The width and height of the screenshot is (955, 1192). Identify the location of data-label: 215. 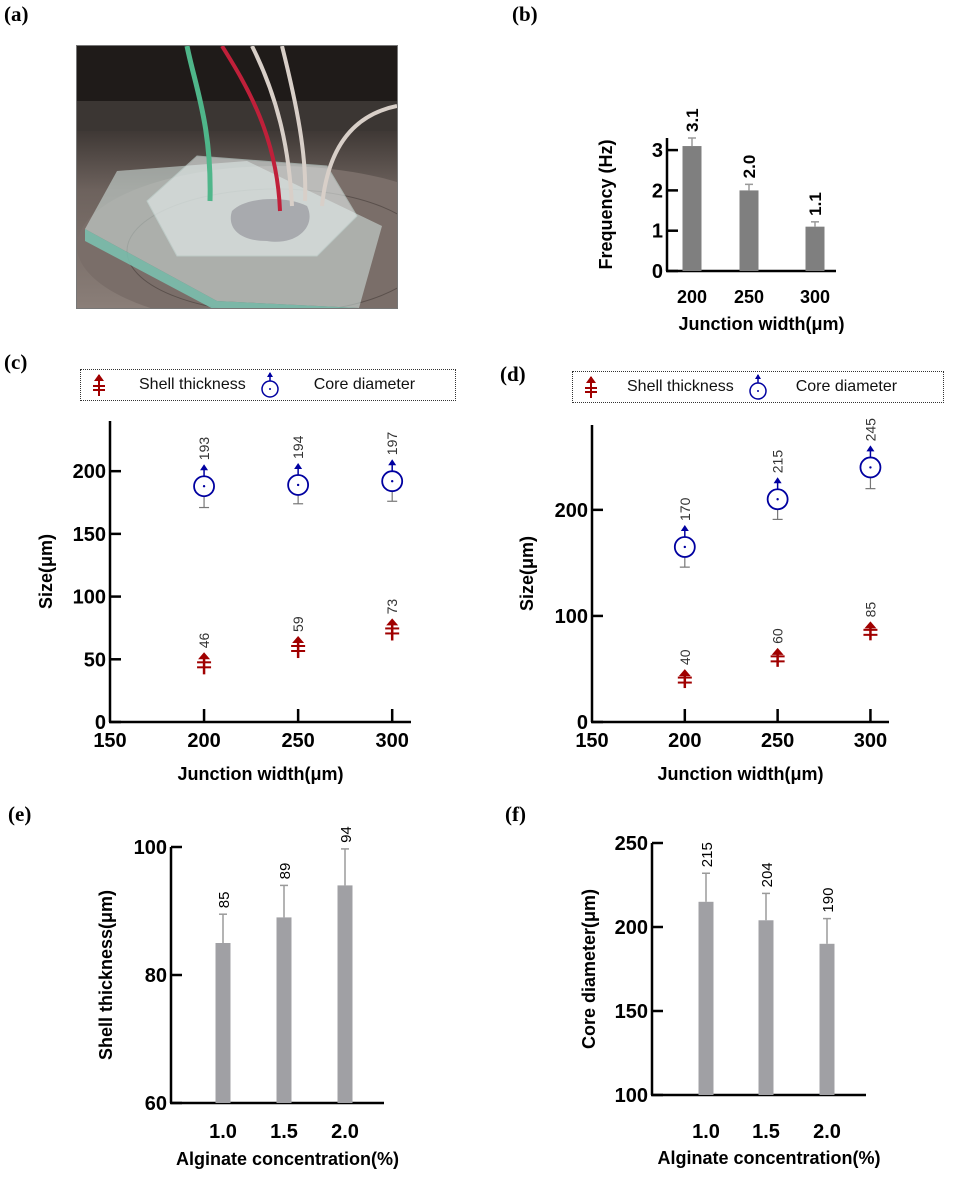
(778, 462).